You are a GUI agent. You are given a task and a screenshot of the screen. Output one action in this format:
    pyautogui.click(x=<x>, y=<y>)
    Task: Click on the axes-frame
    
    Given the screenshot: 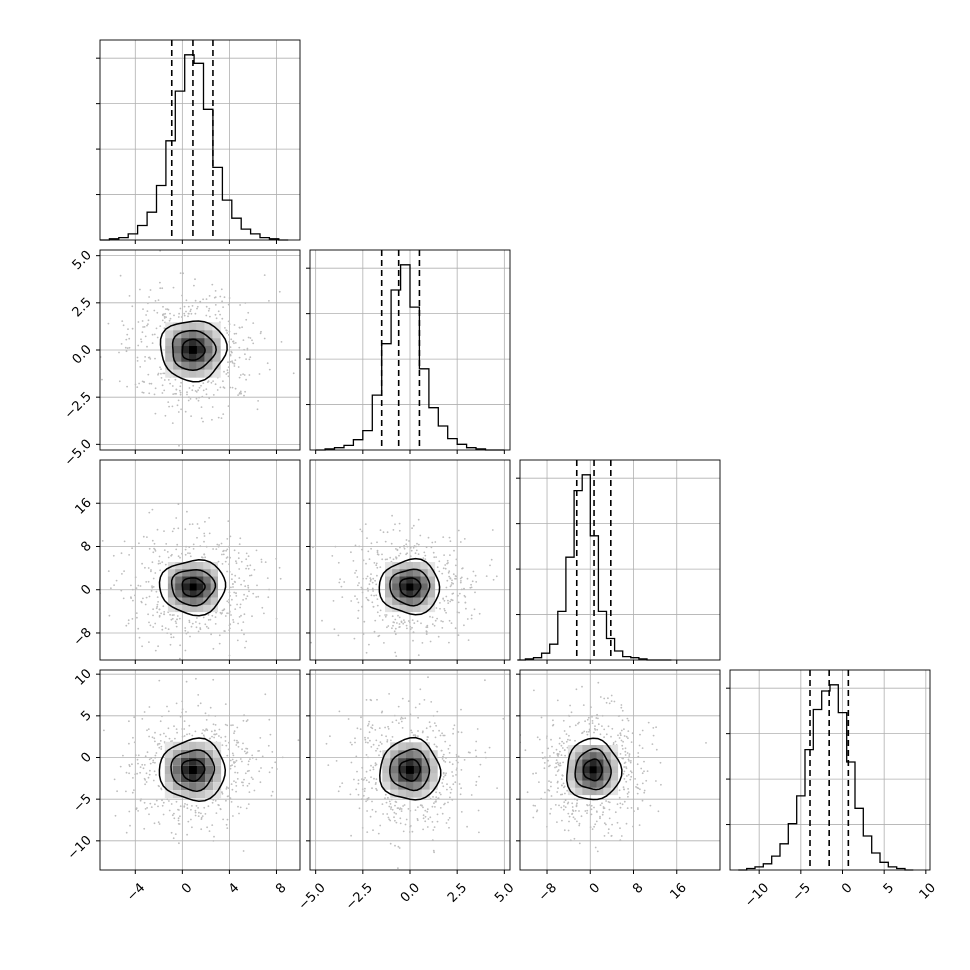 What is the action you would take?
    pyautogui.click(x=830, y=770)
    